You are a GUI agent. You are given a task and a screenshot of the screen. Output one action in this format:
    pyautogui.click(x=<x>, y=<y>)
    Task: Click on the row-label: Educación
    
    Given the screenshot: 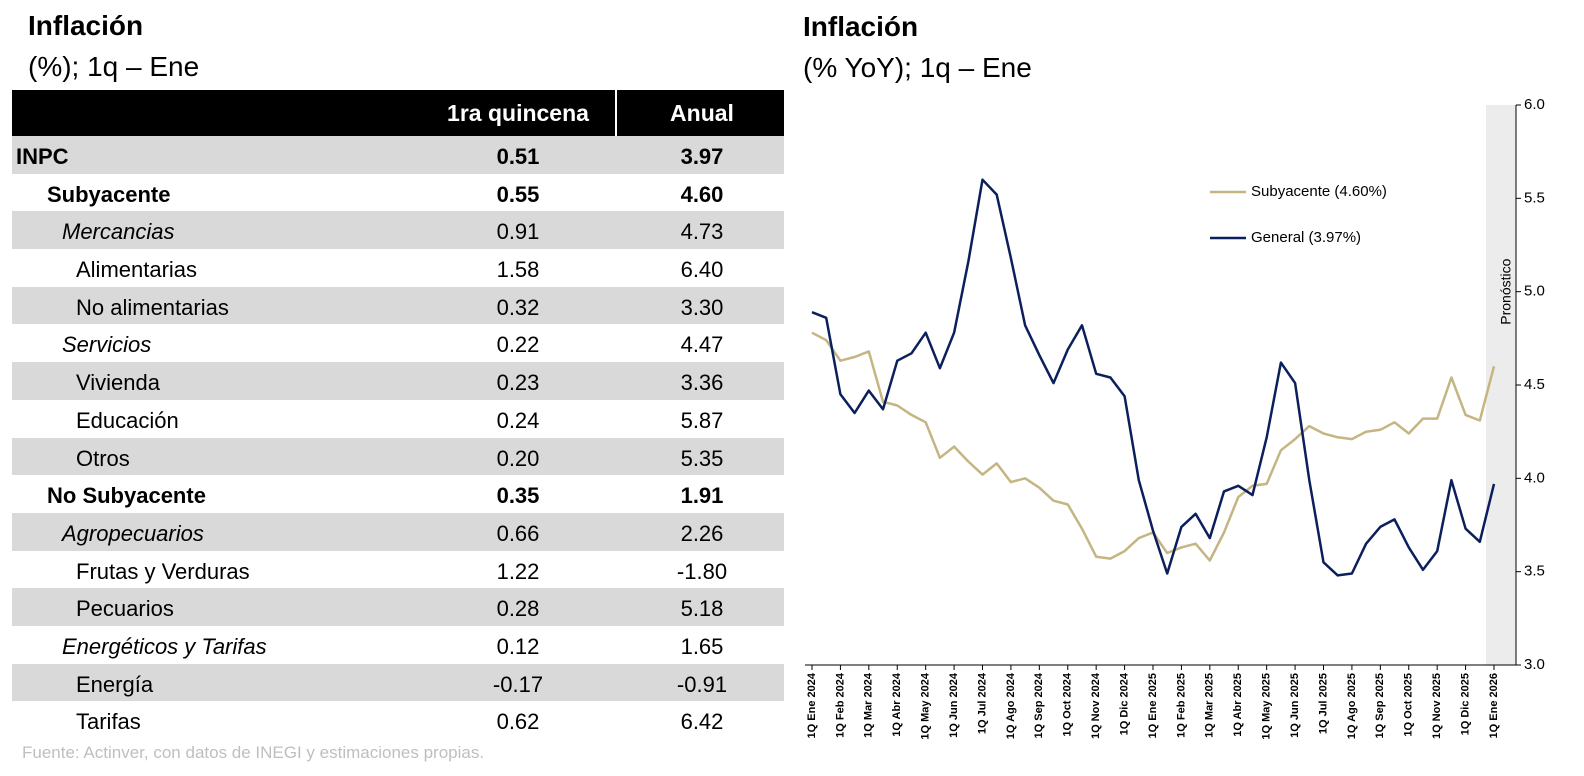 What is the action you would take?
    pyautogui.click(x=127, y=420)
    